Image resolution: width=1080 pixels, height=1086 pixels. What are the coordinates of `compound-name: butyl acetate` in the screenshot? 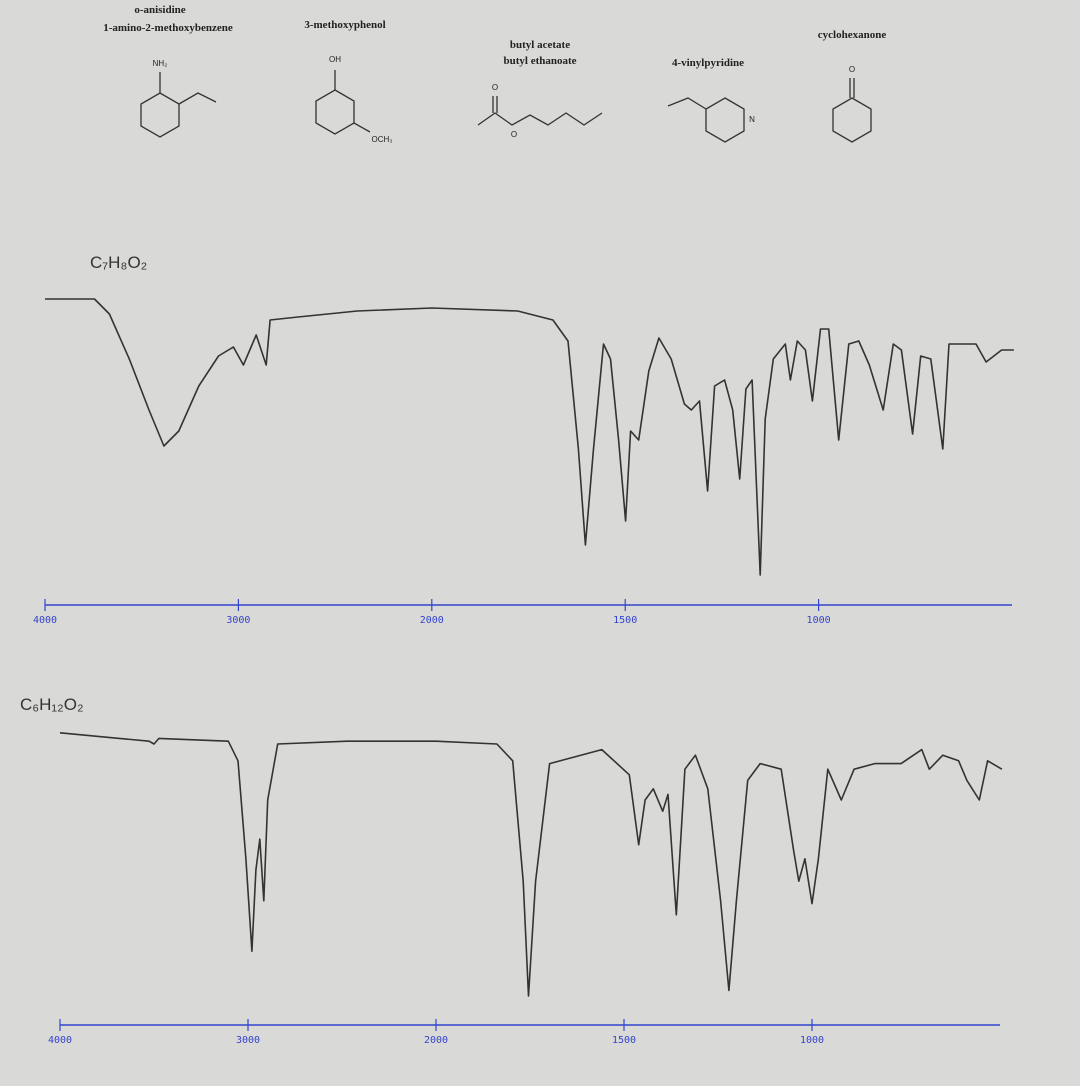 It's located at (540, 45).